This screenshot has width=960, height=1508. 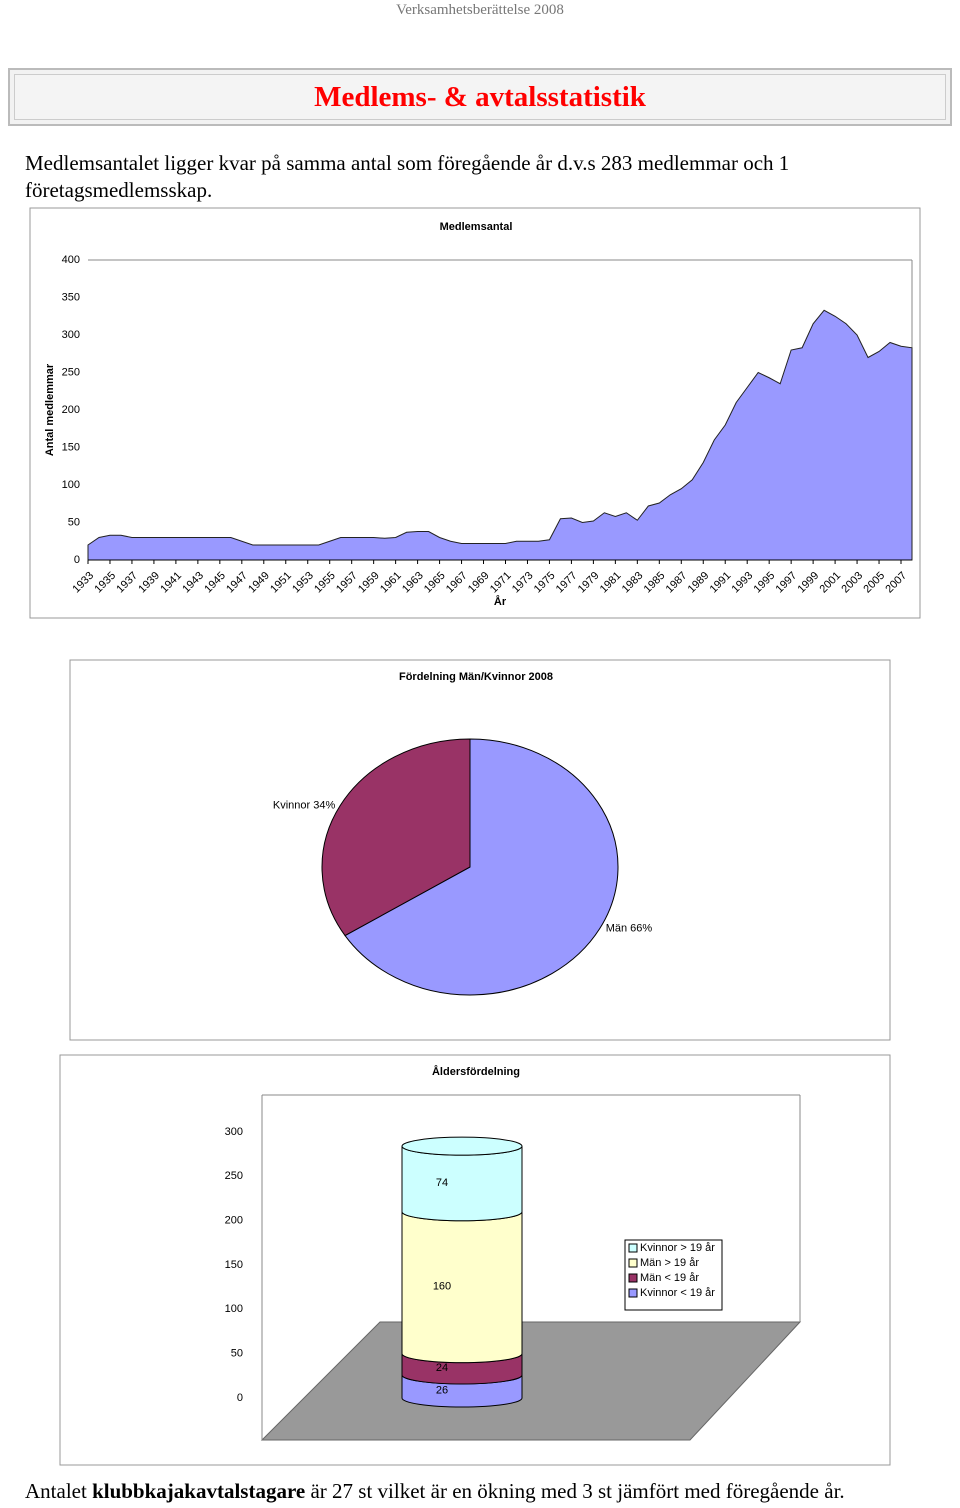 What do you see at coordinates (50, 409) in the screenshot?
I see `y-axis-title: Antal medlemmar` at bounding box center [50, 409].